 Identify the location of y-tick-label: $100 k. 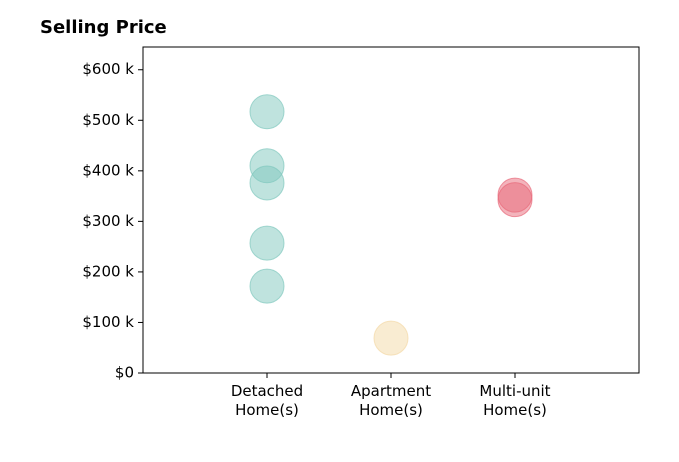
(108, 322).